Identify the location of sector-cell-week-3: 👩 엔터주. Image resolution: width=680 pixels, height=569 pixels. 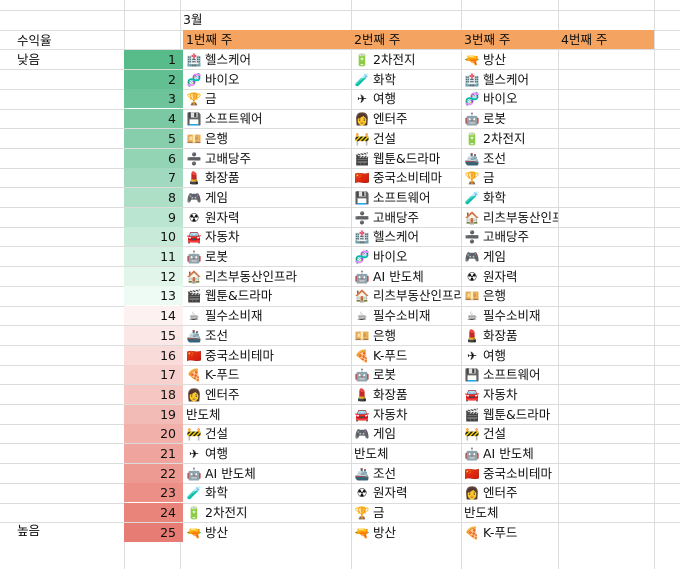
(509, 492).